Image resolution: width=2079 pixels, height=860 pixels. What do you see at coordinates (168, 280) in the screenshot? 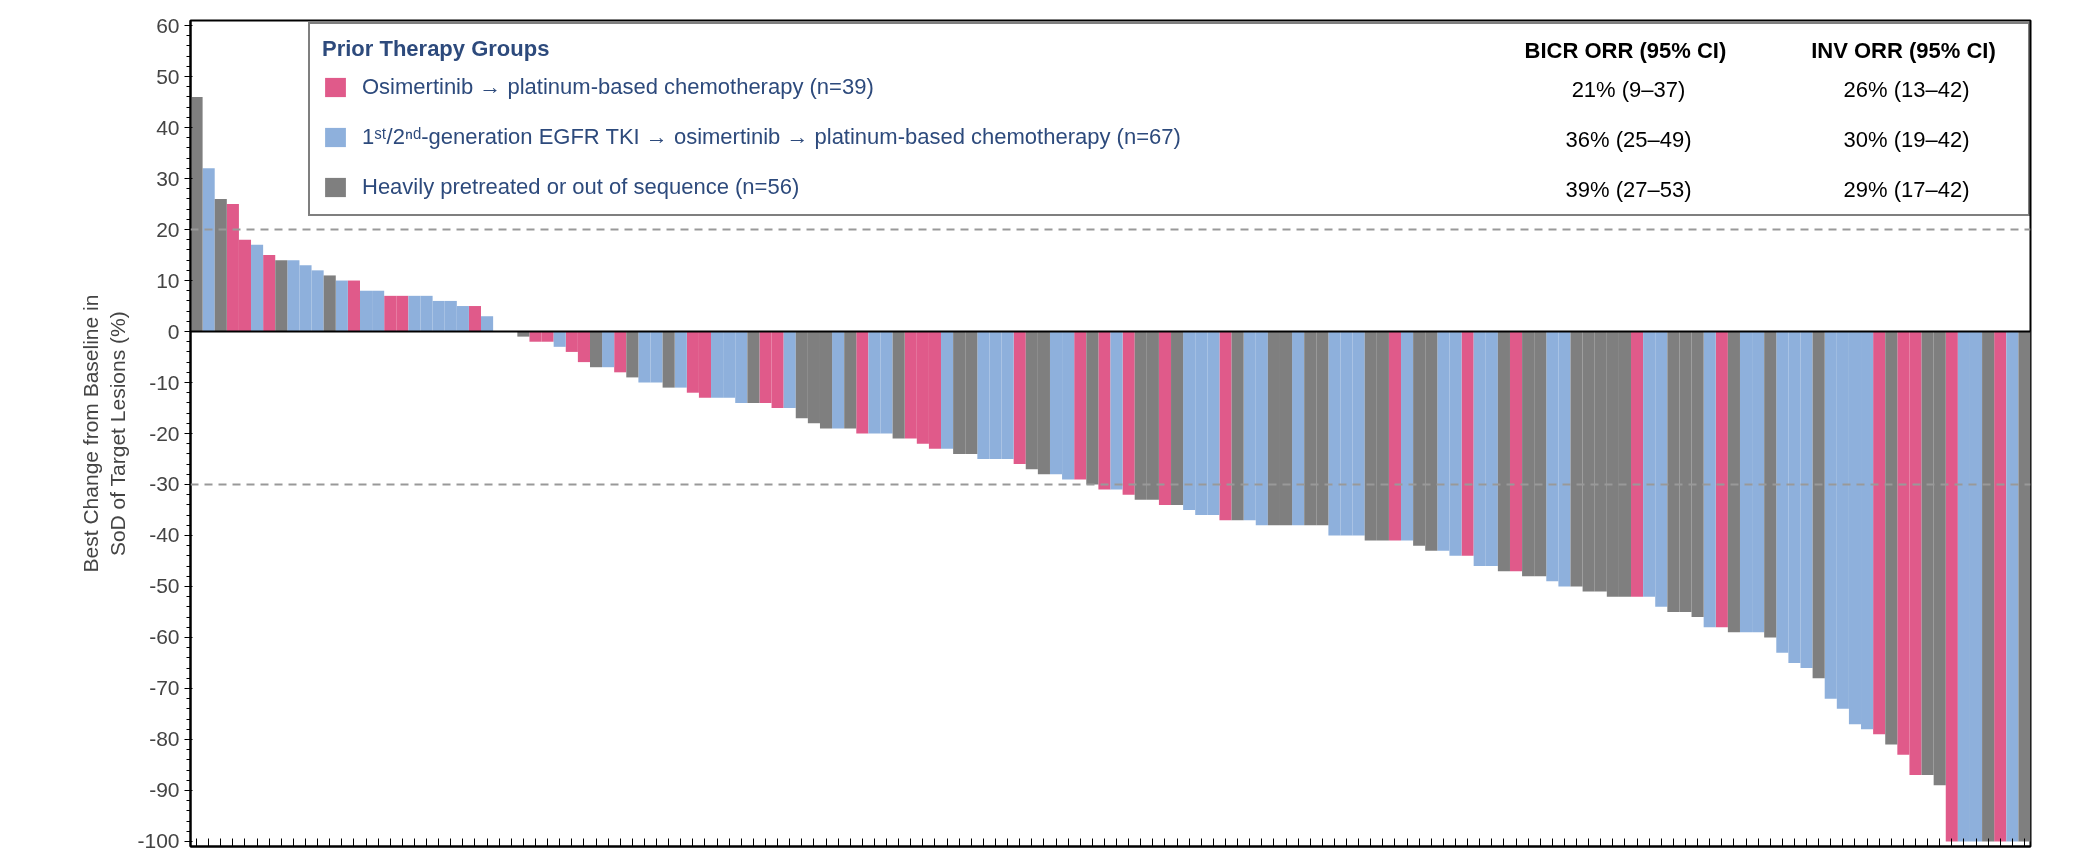
I see `y-tick-label: 10` at bounding box center [168, 280].